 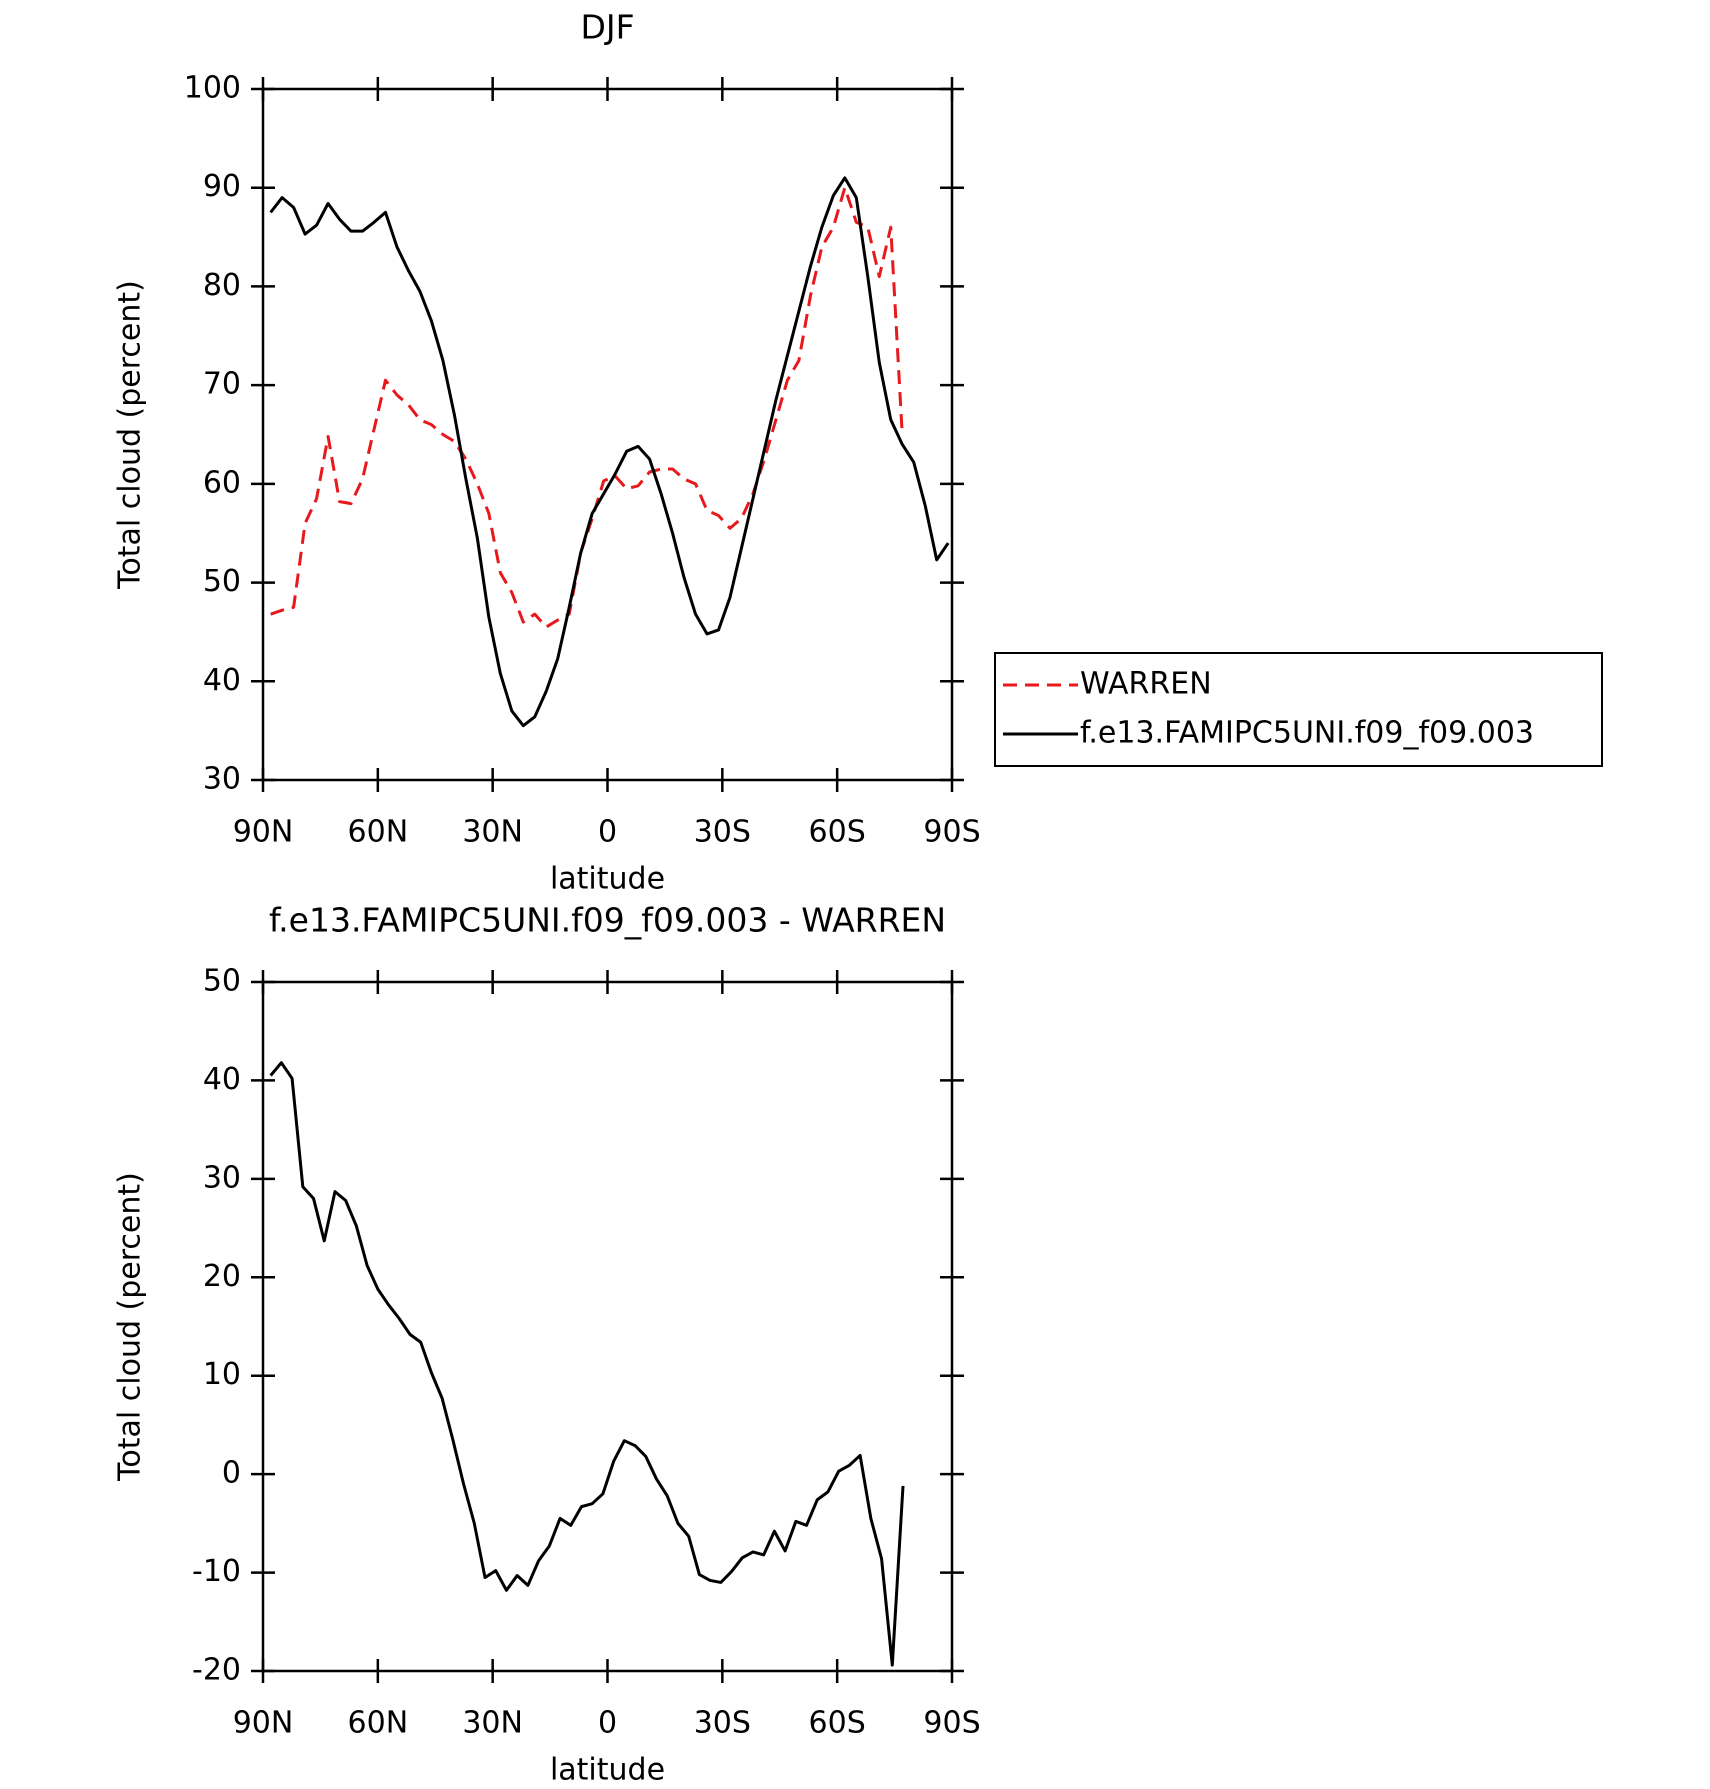 I want to click on y-tick-label: 90, so click(x=222, y=186).